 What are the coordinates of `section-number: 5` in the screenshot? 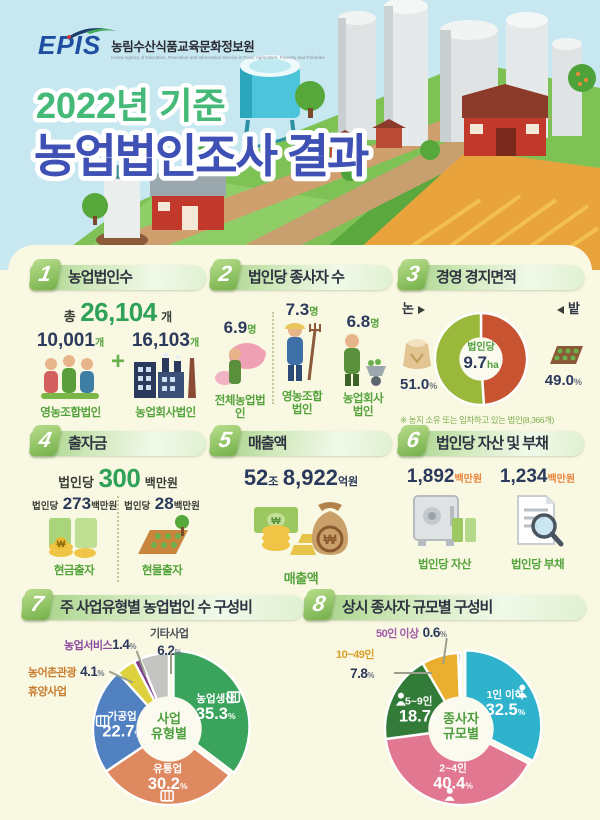 It's located at (225, 440).